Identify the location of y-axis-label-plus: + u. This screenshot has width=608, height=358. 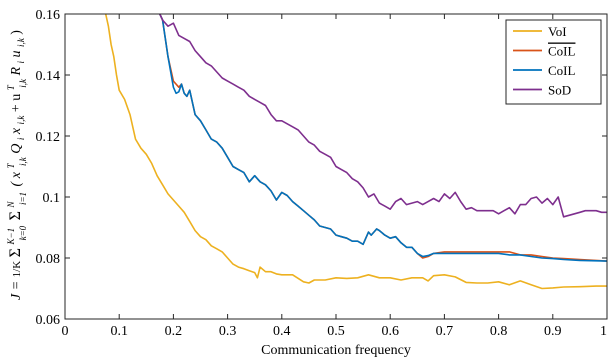
(16, 103).